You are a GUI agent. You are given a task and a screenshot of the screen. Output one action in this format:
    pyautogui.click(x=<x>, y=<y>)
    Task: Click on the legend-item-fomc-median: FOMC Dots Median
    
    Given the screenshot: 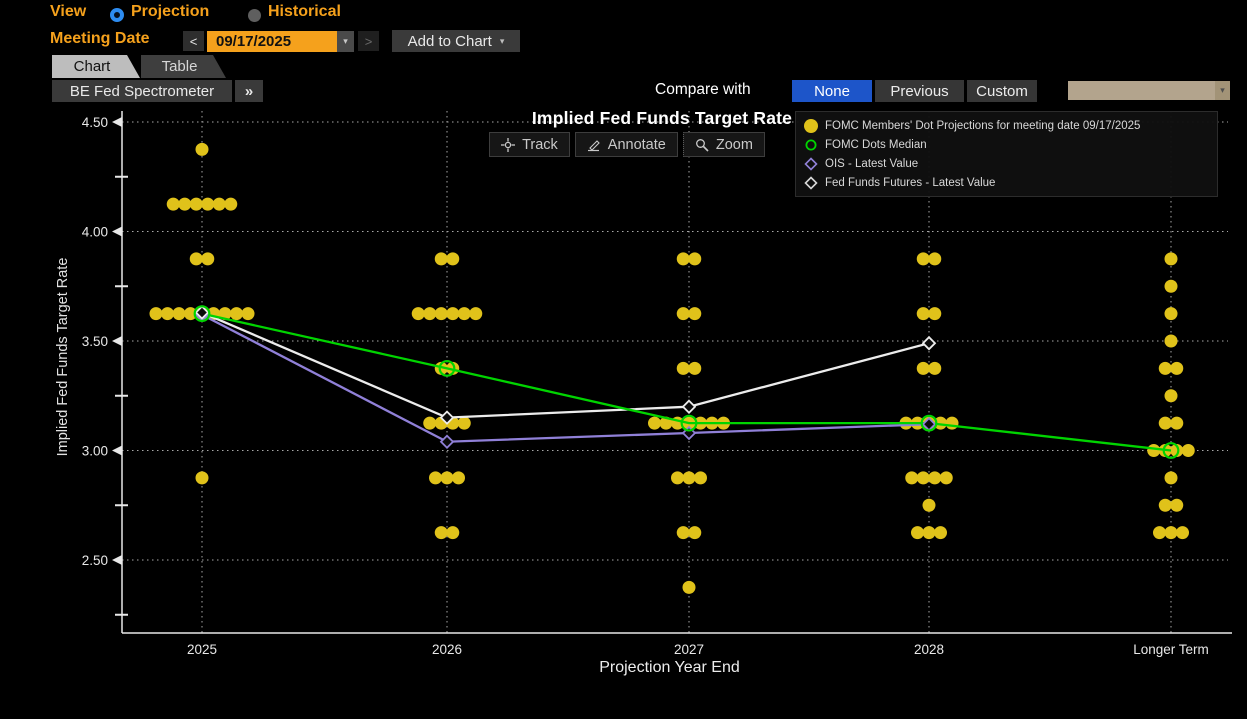 What is the action you would take?
    pyautogui.click(x=1006, y=144)
    